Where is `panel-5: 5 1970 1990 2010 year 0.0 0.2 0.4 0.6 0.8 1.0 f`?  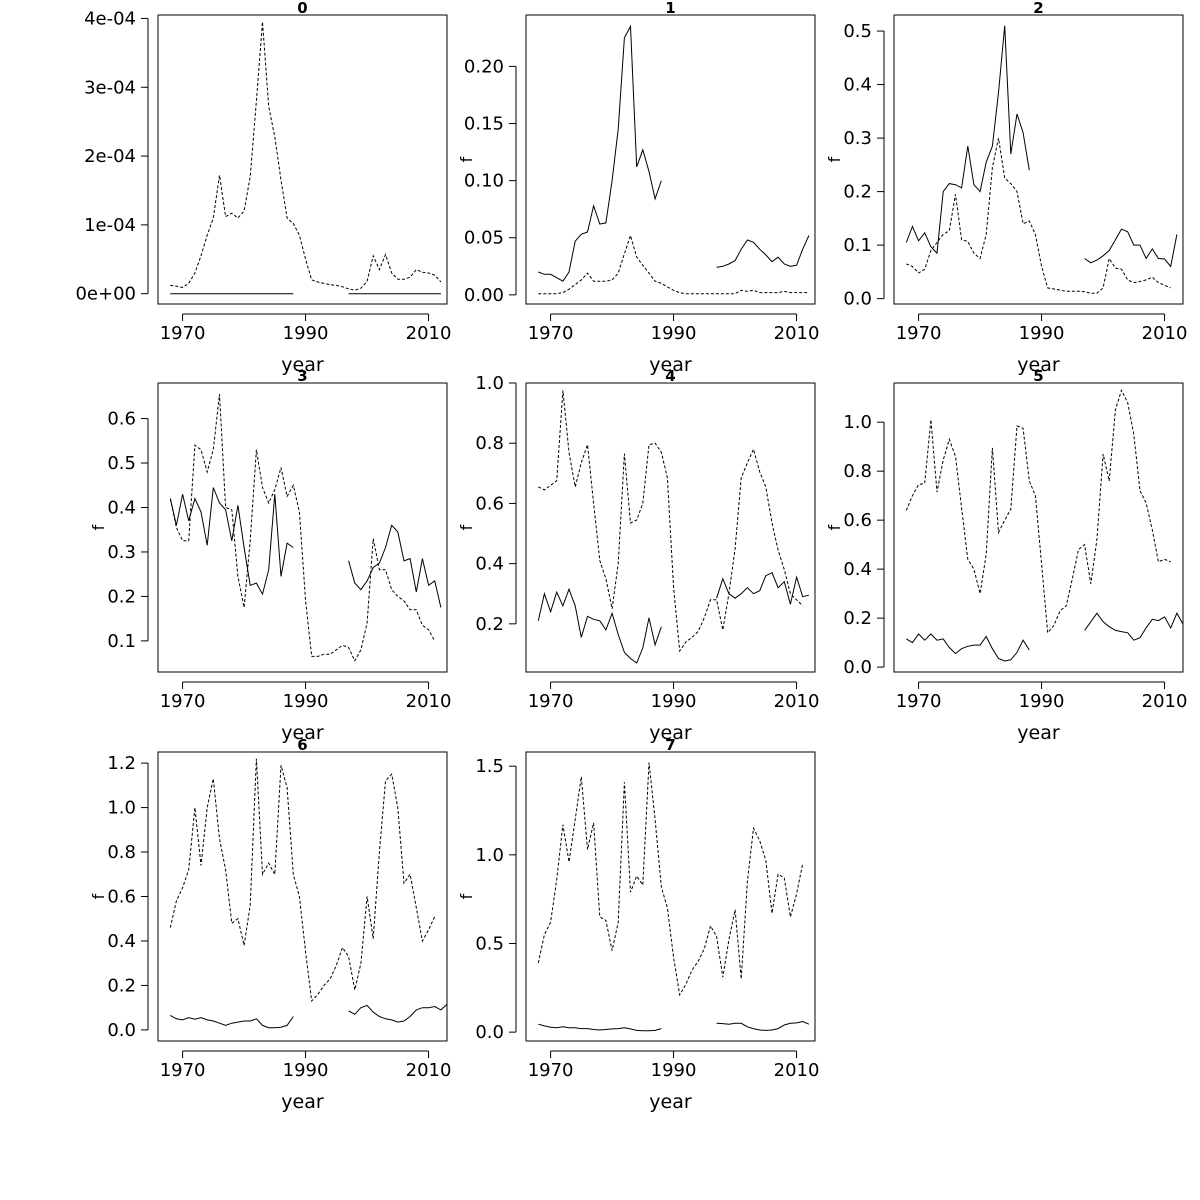
panel-5: 5 1970 1990 2010 year 0.0 0.2 0.4 0.6 0.8 1.0 f is located at coordinates (1006, 555).